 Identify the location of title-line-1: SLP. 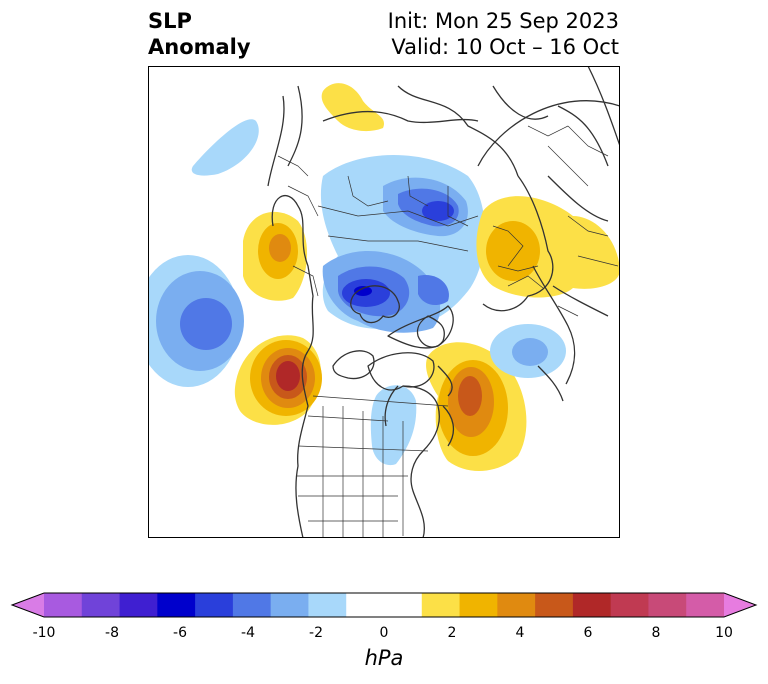
(170, 21).